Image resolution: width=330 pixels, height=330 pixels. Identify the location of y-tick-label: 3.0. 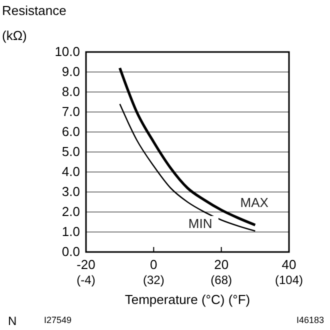
(71, 191).